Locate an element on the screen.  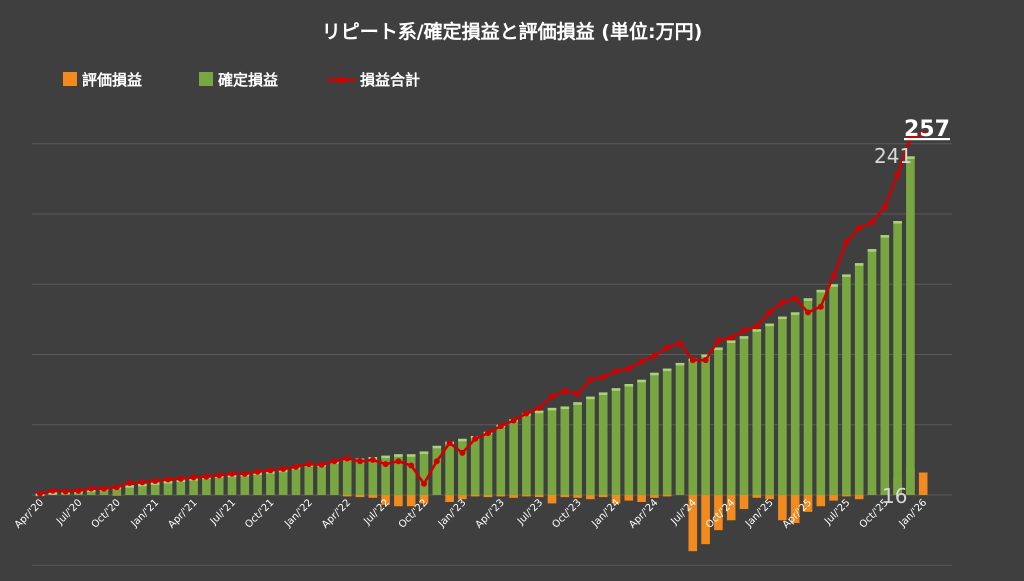
x-tick-label-21: Jul/'25 is located at coordinates (837, 512).